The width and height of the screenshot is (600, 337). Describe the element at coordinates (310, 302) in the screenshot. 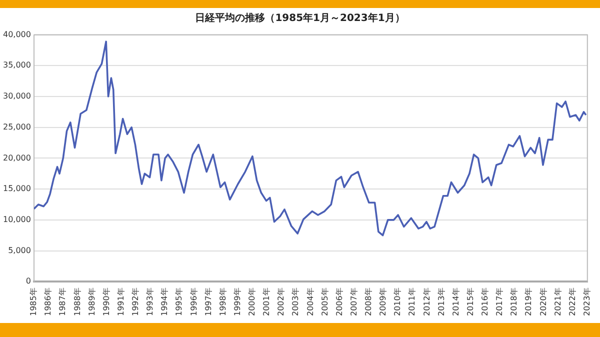

I see `x-tick-label: 2004年` at that location.